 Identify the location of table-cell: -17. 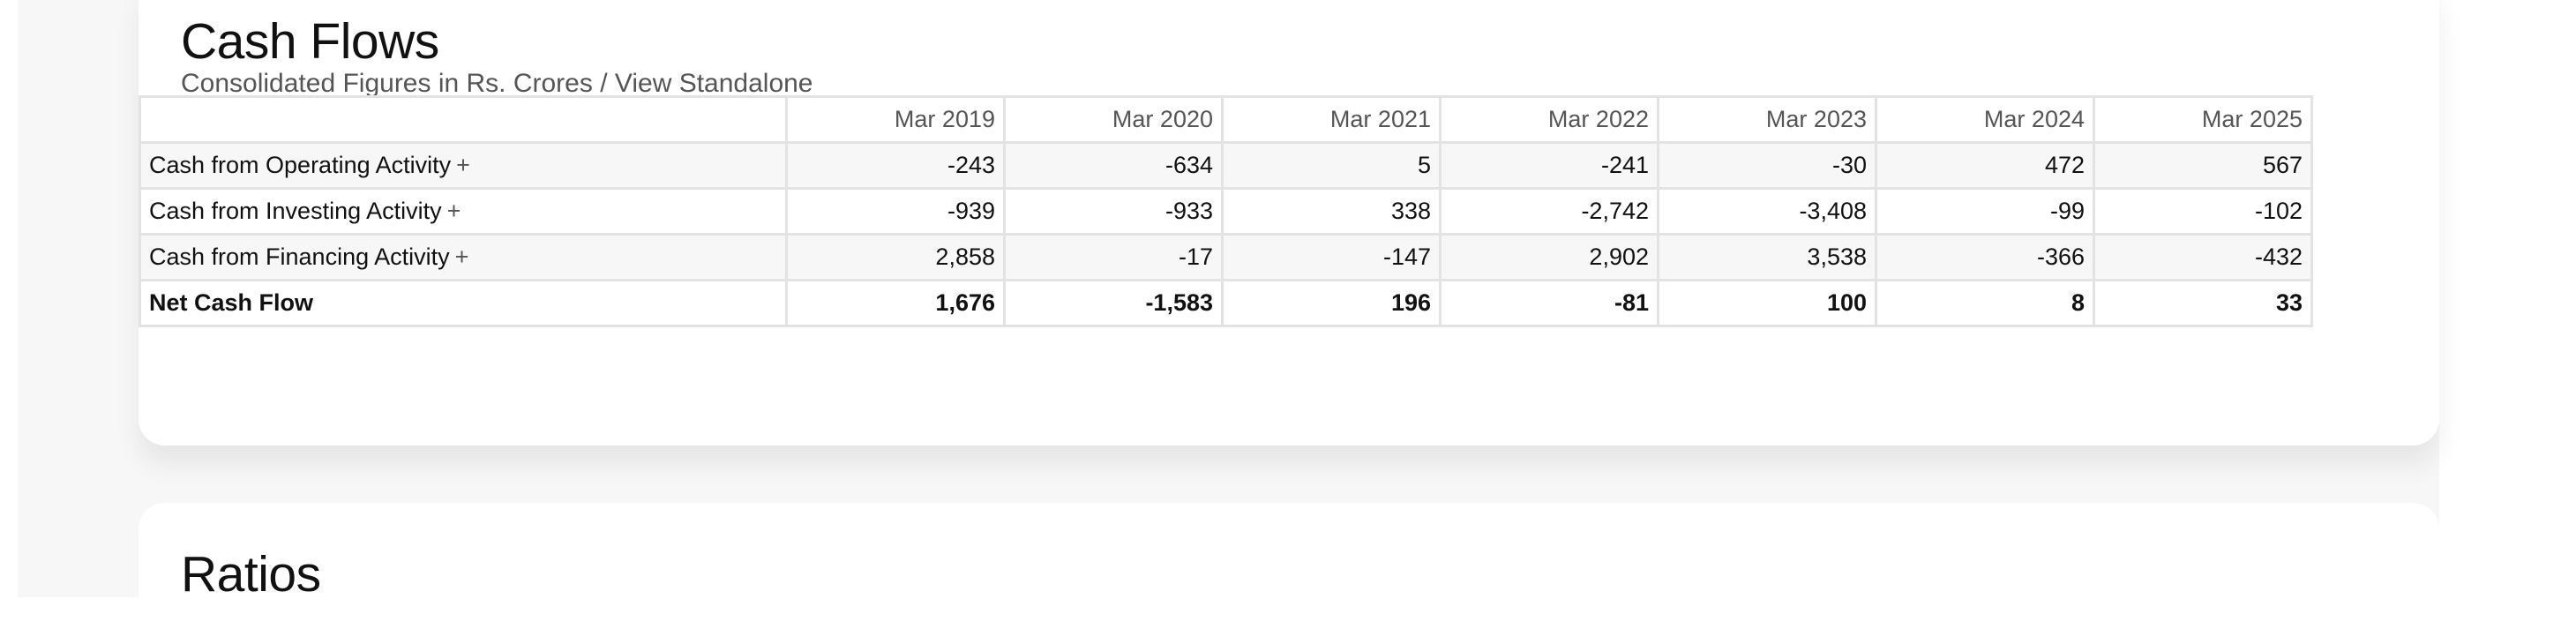
(1113, 257).